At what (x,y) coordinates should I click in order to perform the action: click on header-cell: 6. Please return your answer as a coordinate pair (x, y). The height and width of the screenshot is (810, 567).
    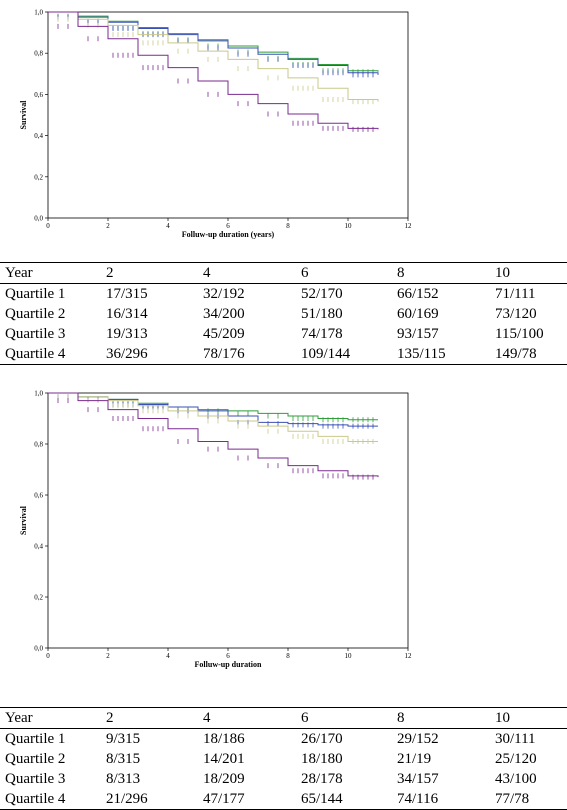
    Looking at the image, I should click on (344, 273).